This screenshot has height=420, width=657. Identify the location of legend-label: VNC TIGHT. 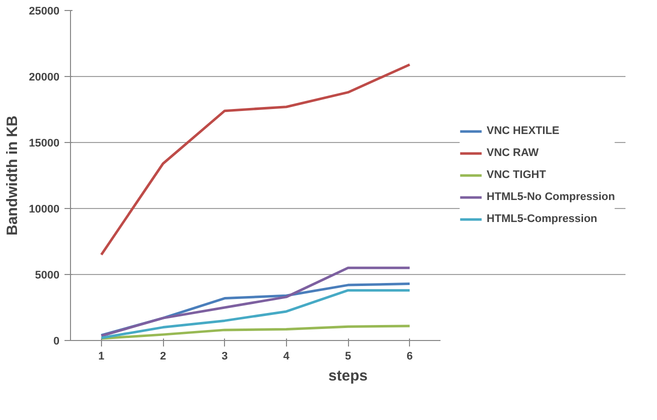
(516, 175).